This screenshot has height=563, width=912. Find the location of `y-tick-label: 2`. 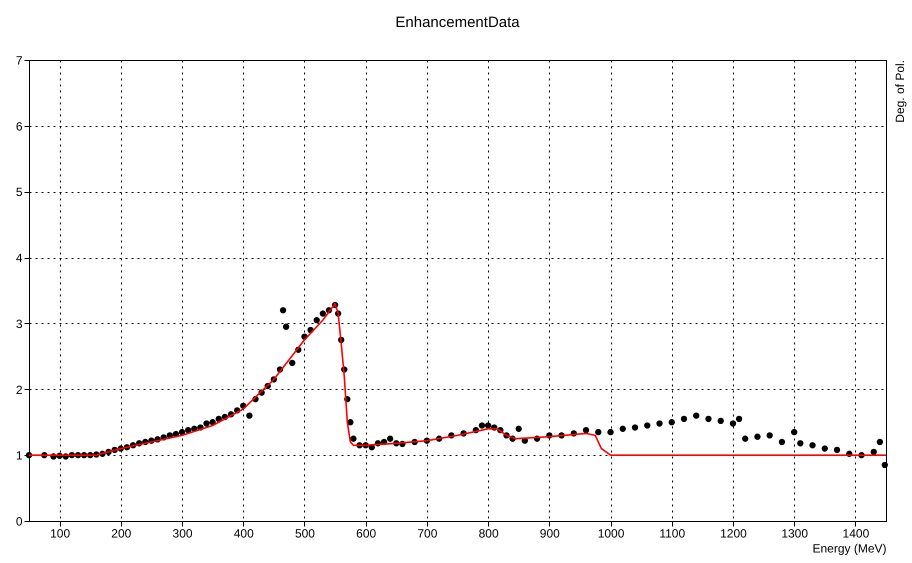

y-tick-label: 2 is located at coordinates (19, 389).